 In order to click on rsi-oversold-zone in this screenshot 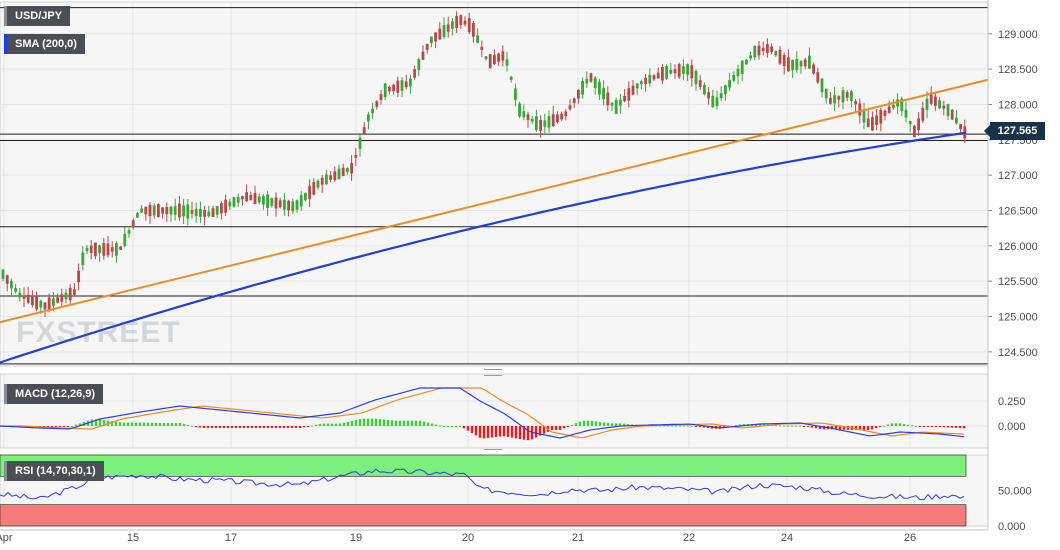, I will do `click(483, 515)`.